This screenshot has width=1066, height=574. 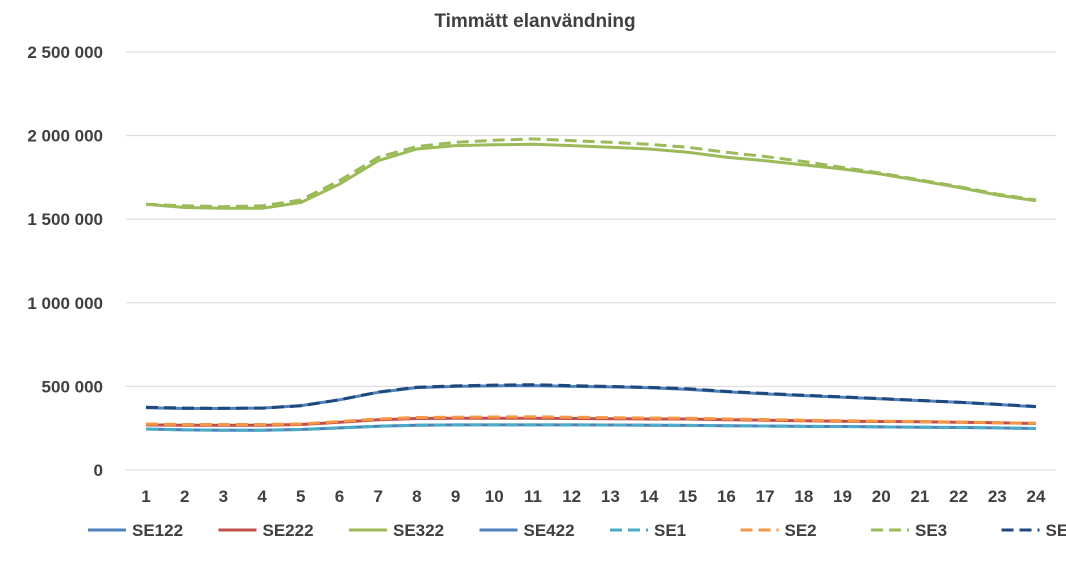 What do you see at coordinates (931, 530) in the screenshot?
I see `legend-label-se3: SE3` at bounding box center [931, 530].